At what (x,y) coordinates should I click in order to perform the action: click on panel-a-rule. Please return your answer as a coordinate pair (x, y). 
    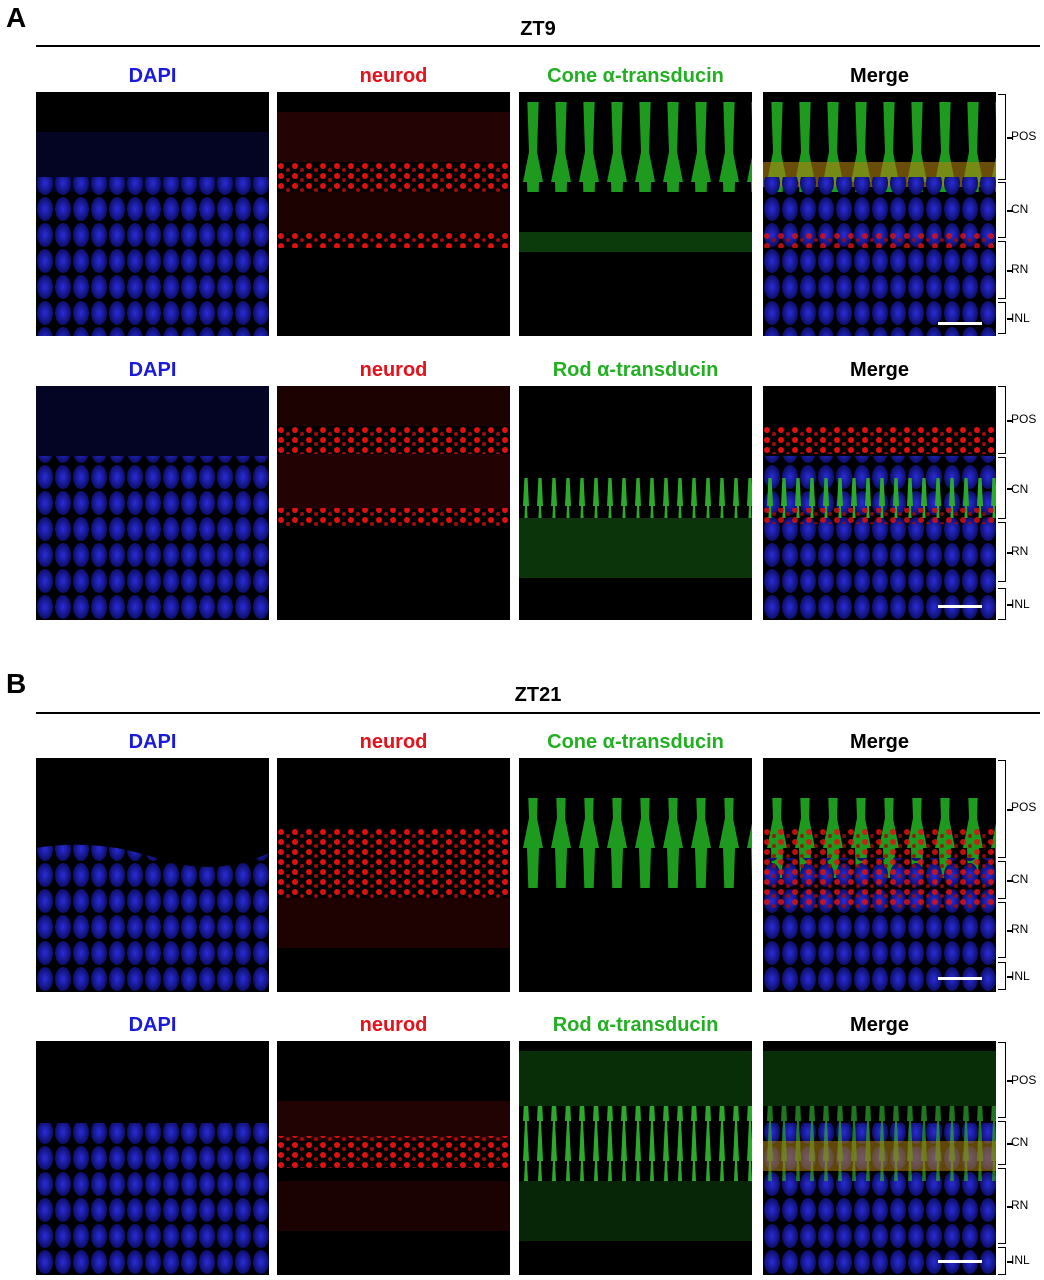
    Looking at the image, I should click on (538, 46).